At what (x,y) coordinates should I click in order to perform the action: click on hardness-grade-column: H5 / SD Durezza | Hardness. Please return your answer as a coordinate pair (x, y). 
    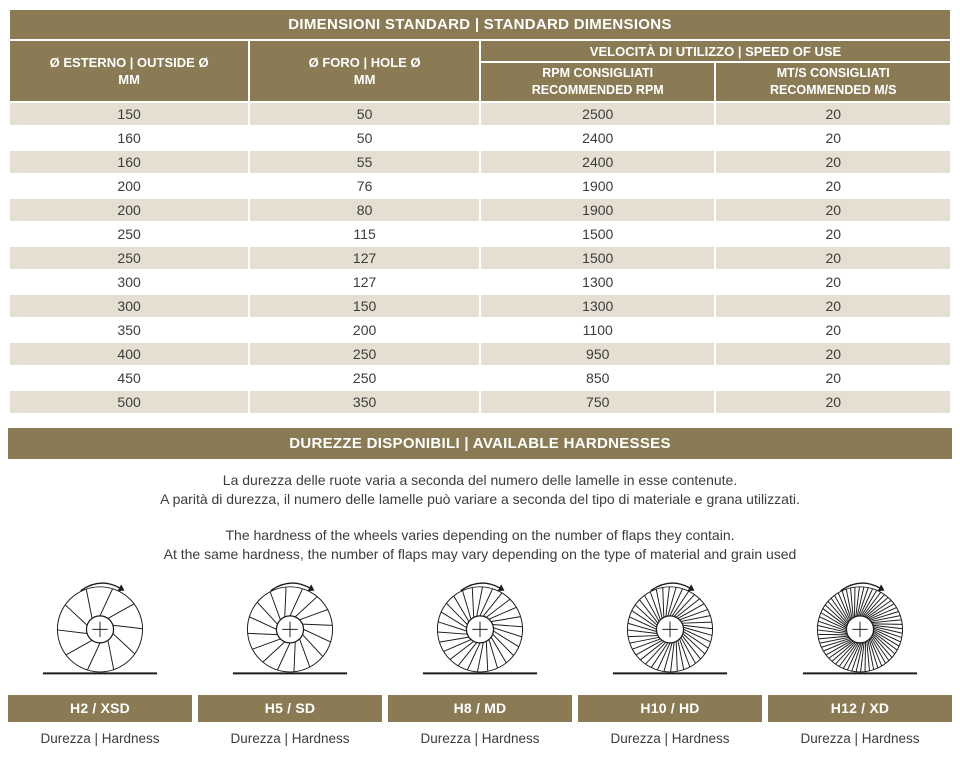
    Looking at the image, I should click on (290, 659).